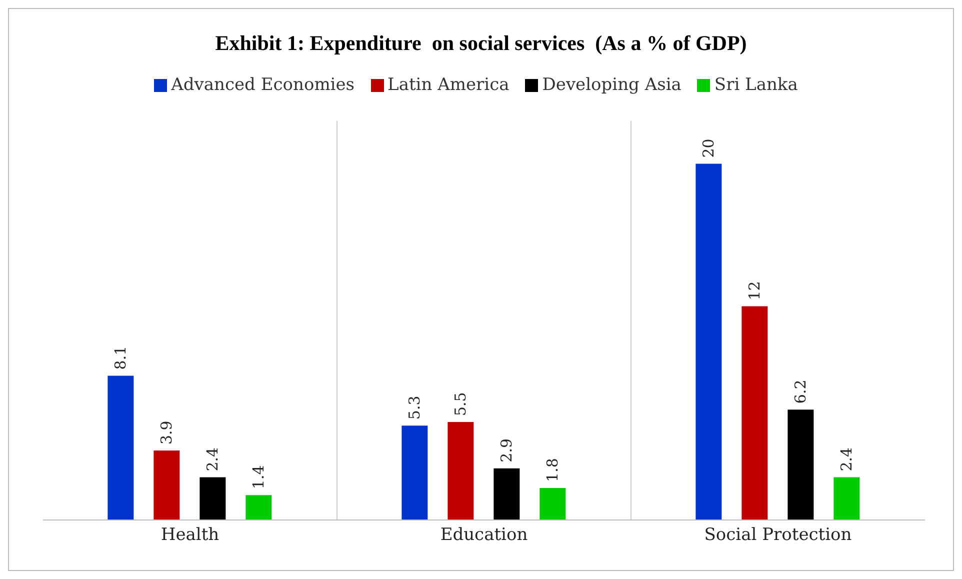 The height and width of the screenshot is (579, 962). Describe the element at coordinates (755, 290) in the screenshot. I see `data-label: 12` at that location.